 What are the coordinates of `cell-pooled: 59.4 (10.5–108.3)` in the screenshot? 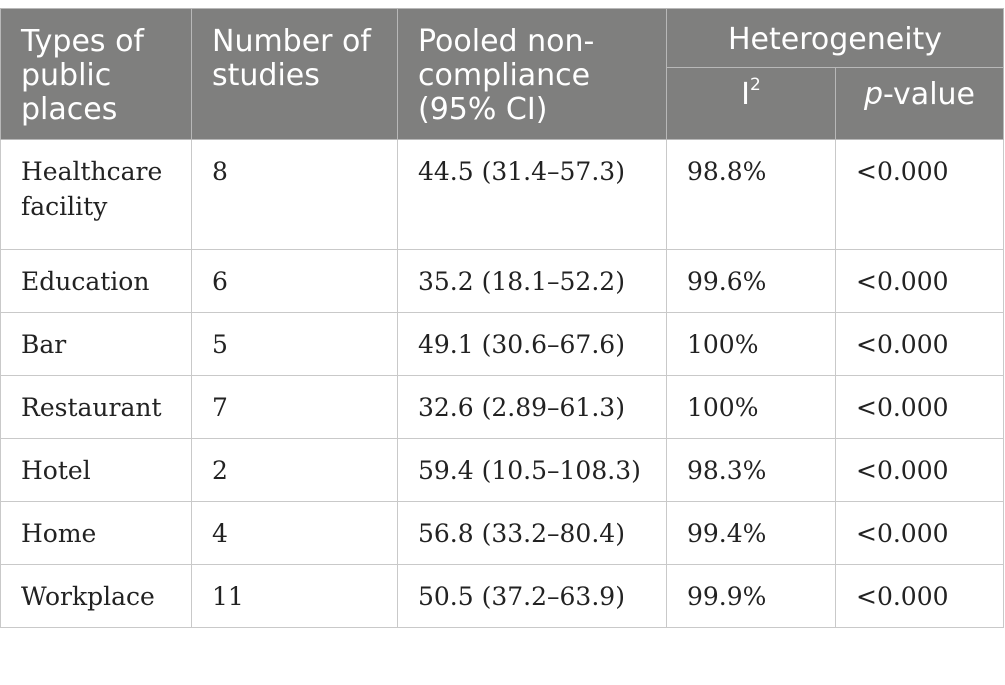 It's located at (532, 470).